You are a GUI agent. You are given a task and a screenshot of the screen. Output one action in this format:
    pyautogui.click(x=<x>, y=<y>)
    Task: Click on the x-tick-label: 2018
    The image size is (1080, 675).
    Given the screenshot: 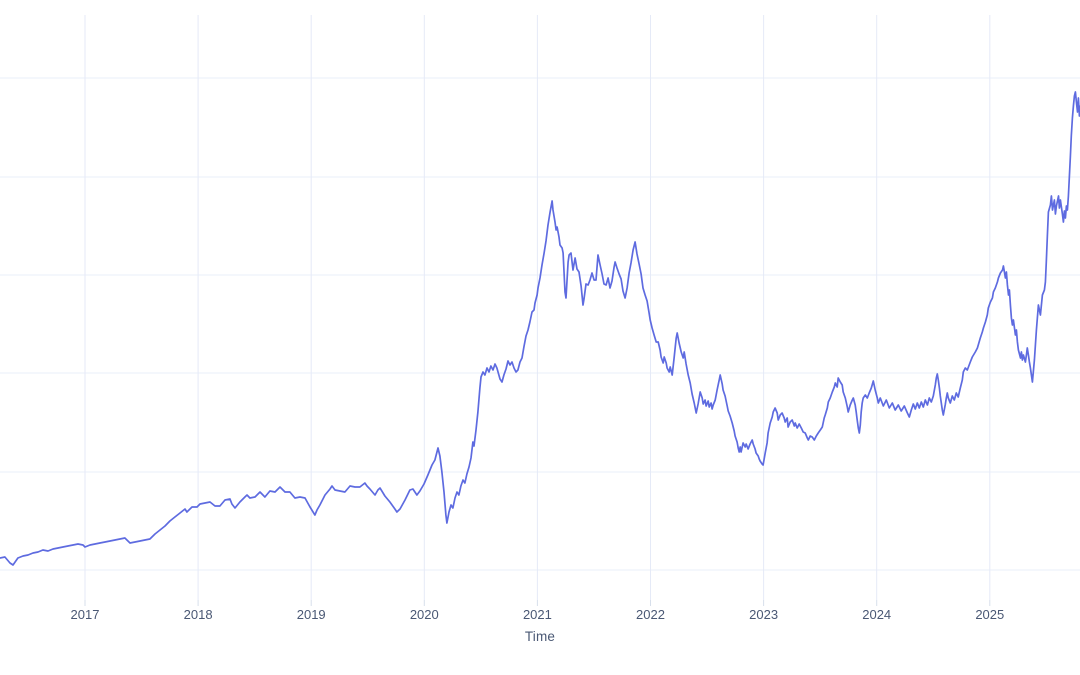 What is the action you would take?
    pyautogui.click(x=198, y=614)
    